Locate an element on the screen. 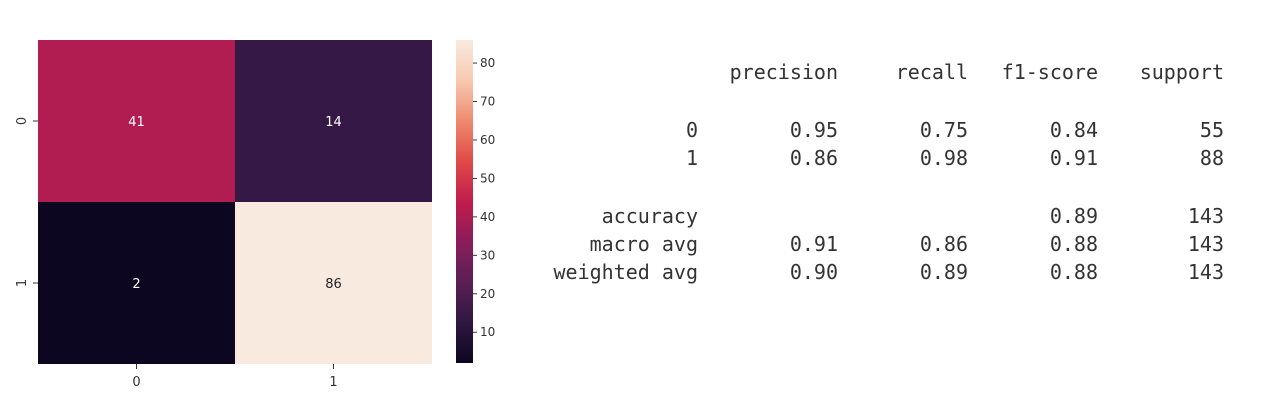 Image resolution: width=1272 pixels, height=407 pixels. report-cell: 0.95 is located at coordinates (813, 130).